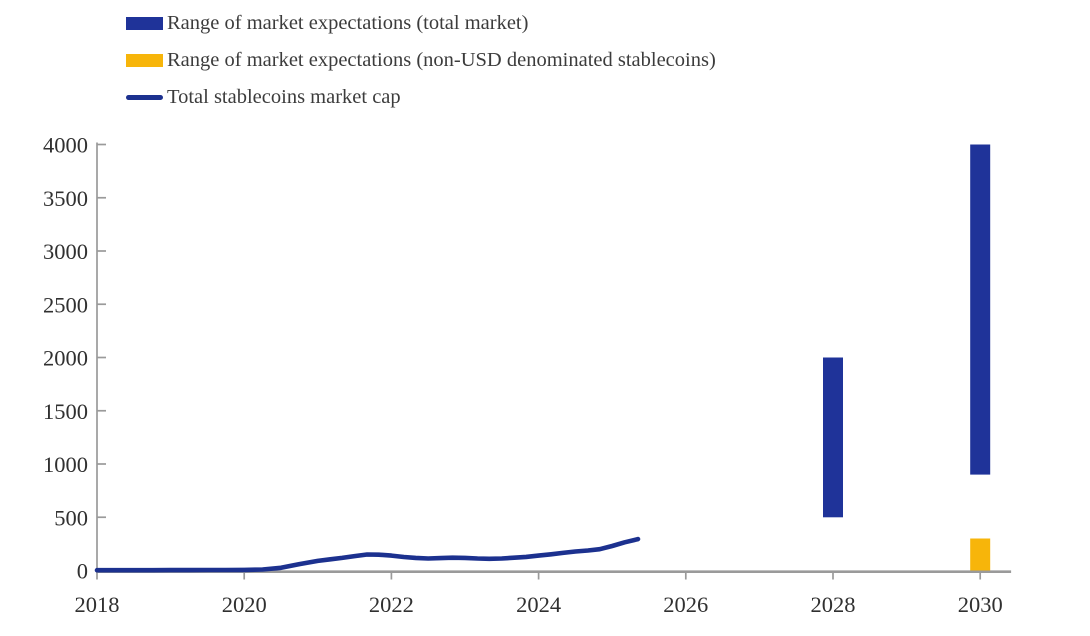 This screenshot has width=1090, height=636. Describe the element at coordinates (65, 358) in the screenshot. I see `y-tick-label-2000: 2000` at that location.